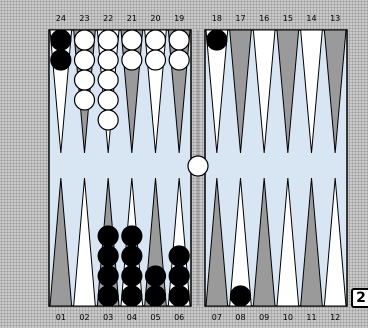 This screenshot has width=368, height=328. I want to click on point-label-16: 16, so click(264, 18).